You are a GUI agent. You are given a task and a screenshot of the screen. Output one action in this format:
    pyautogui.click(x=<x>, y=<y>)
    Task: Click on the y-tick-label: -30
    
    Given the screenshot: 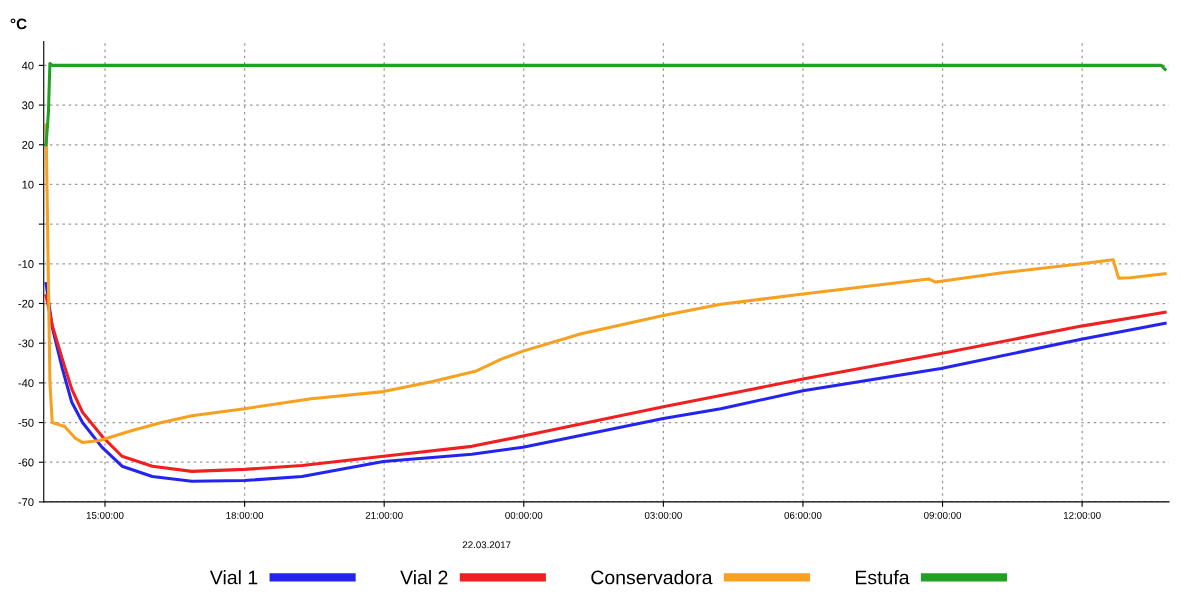 What is the action you would take?
    pyautogui.click(x=26, y=343)
    